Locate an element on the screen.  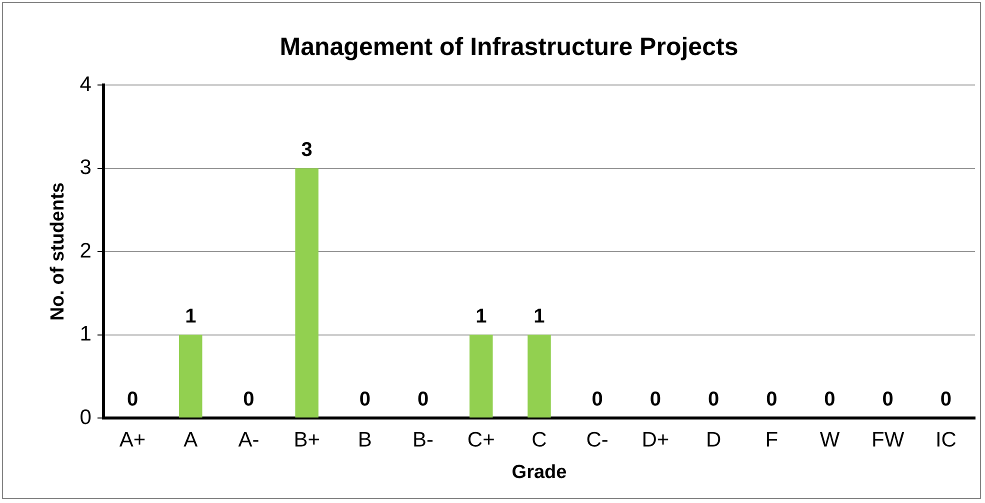
x-tick-label: FW is located at coordinates (888, 440).